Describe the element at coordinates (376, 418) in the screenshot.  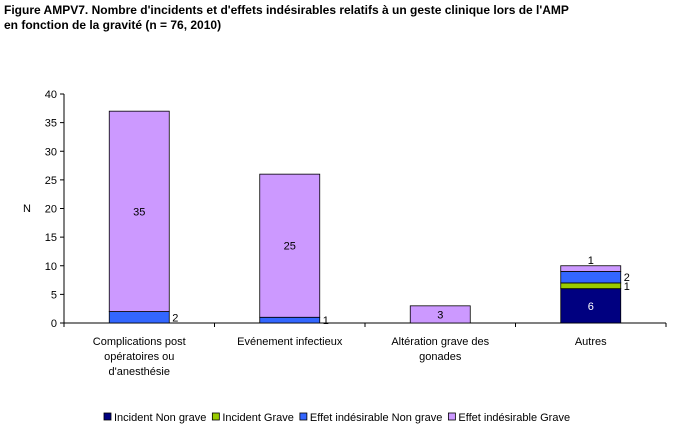
I see `legend-label-2: Effet indésirable Non grave` at that location.